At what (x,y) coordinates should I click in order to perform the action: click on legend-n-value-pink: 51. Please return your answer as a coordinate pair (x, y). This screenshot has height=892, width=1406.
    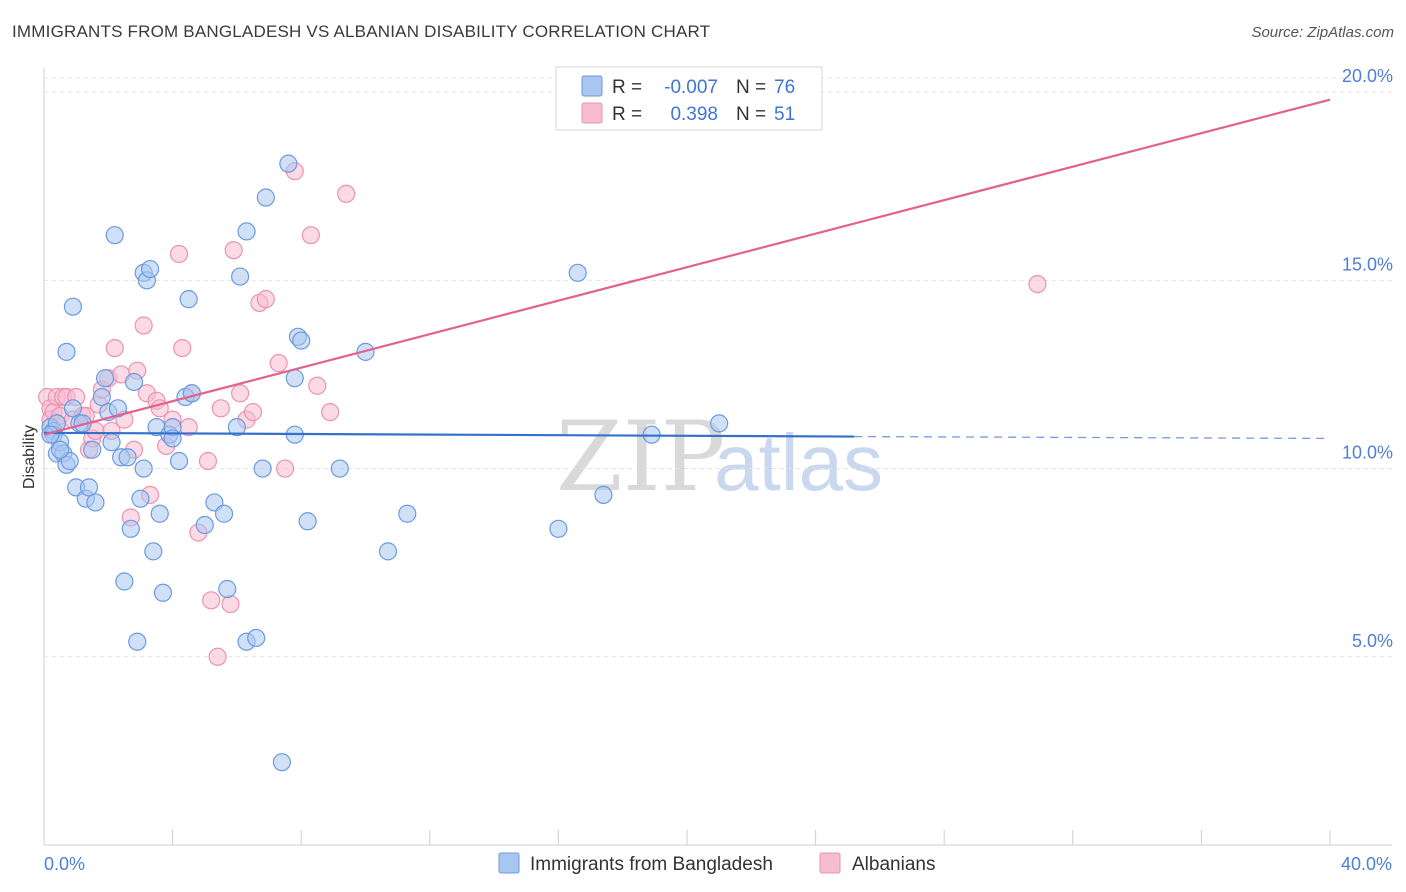
    Looking at the image, I should click on (784, 114).